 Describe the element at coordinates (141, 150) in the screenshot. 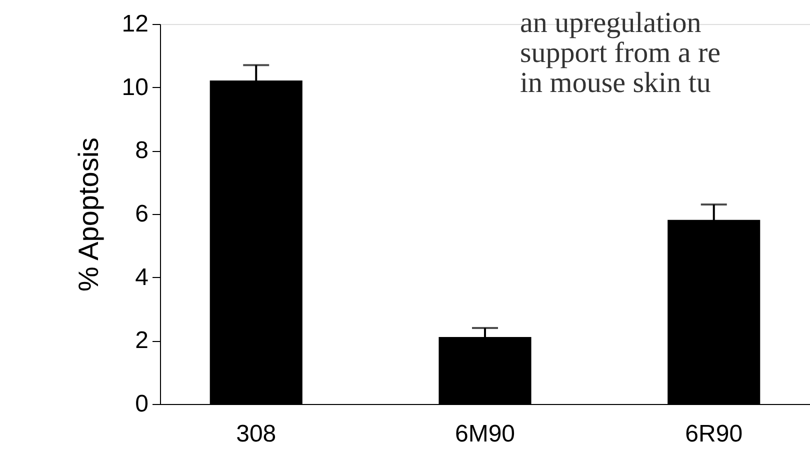

I see `y-tick-label: 8` at that location.